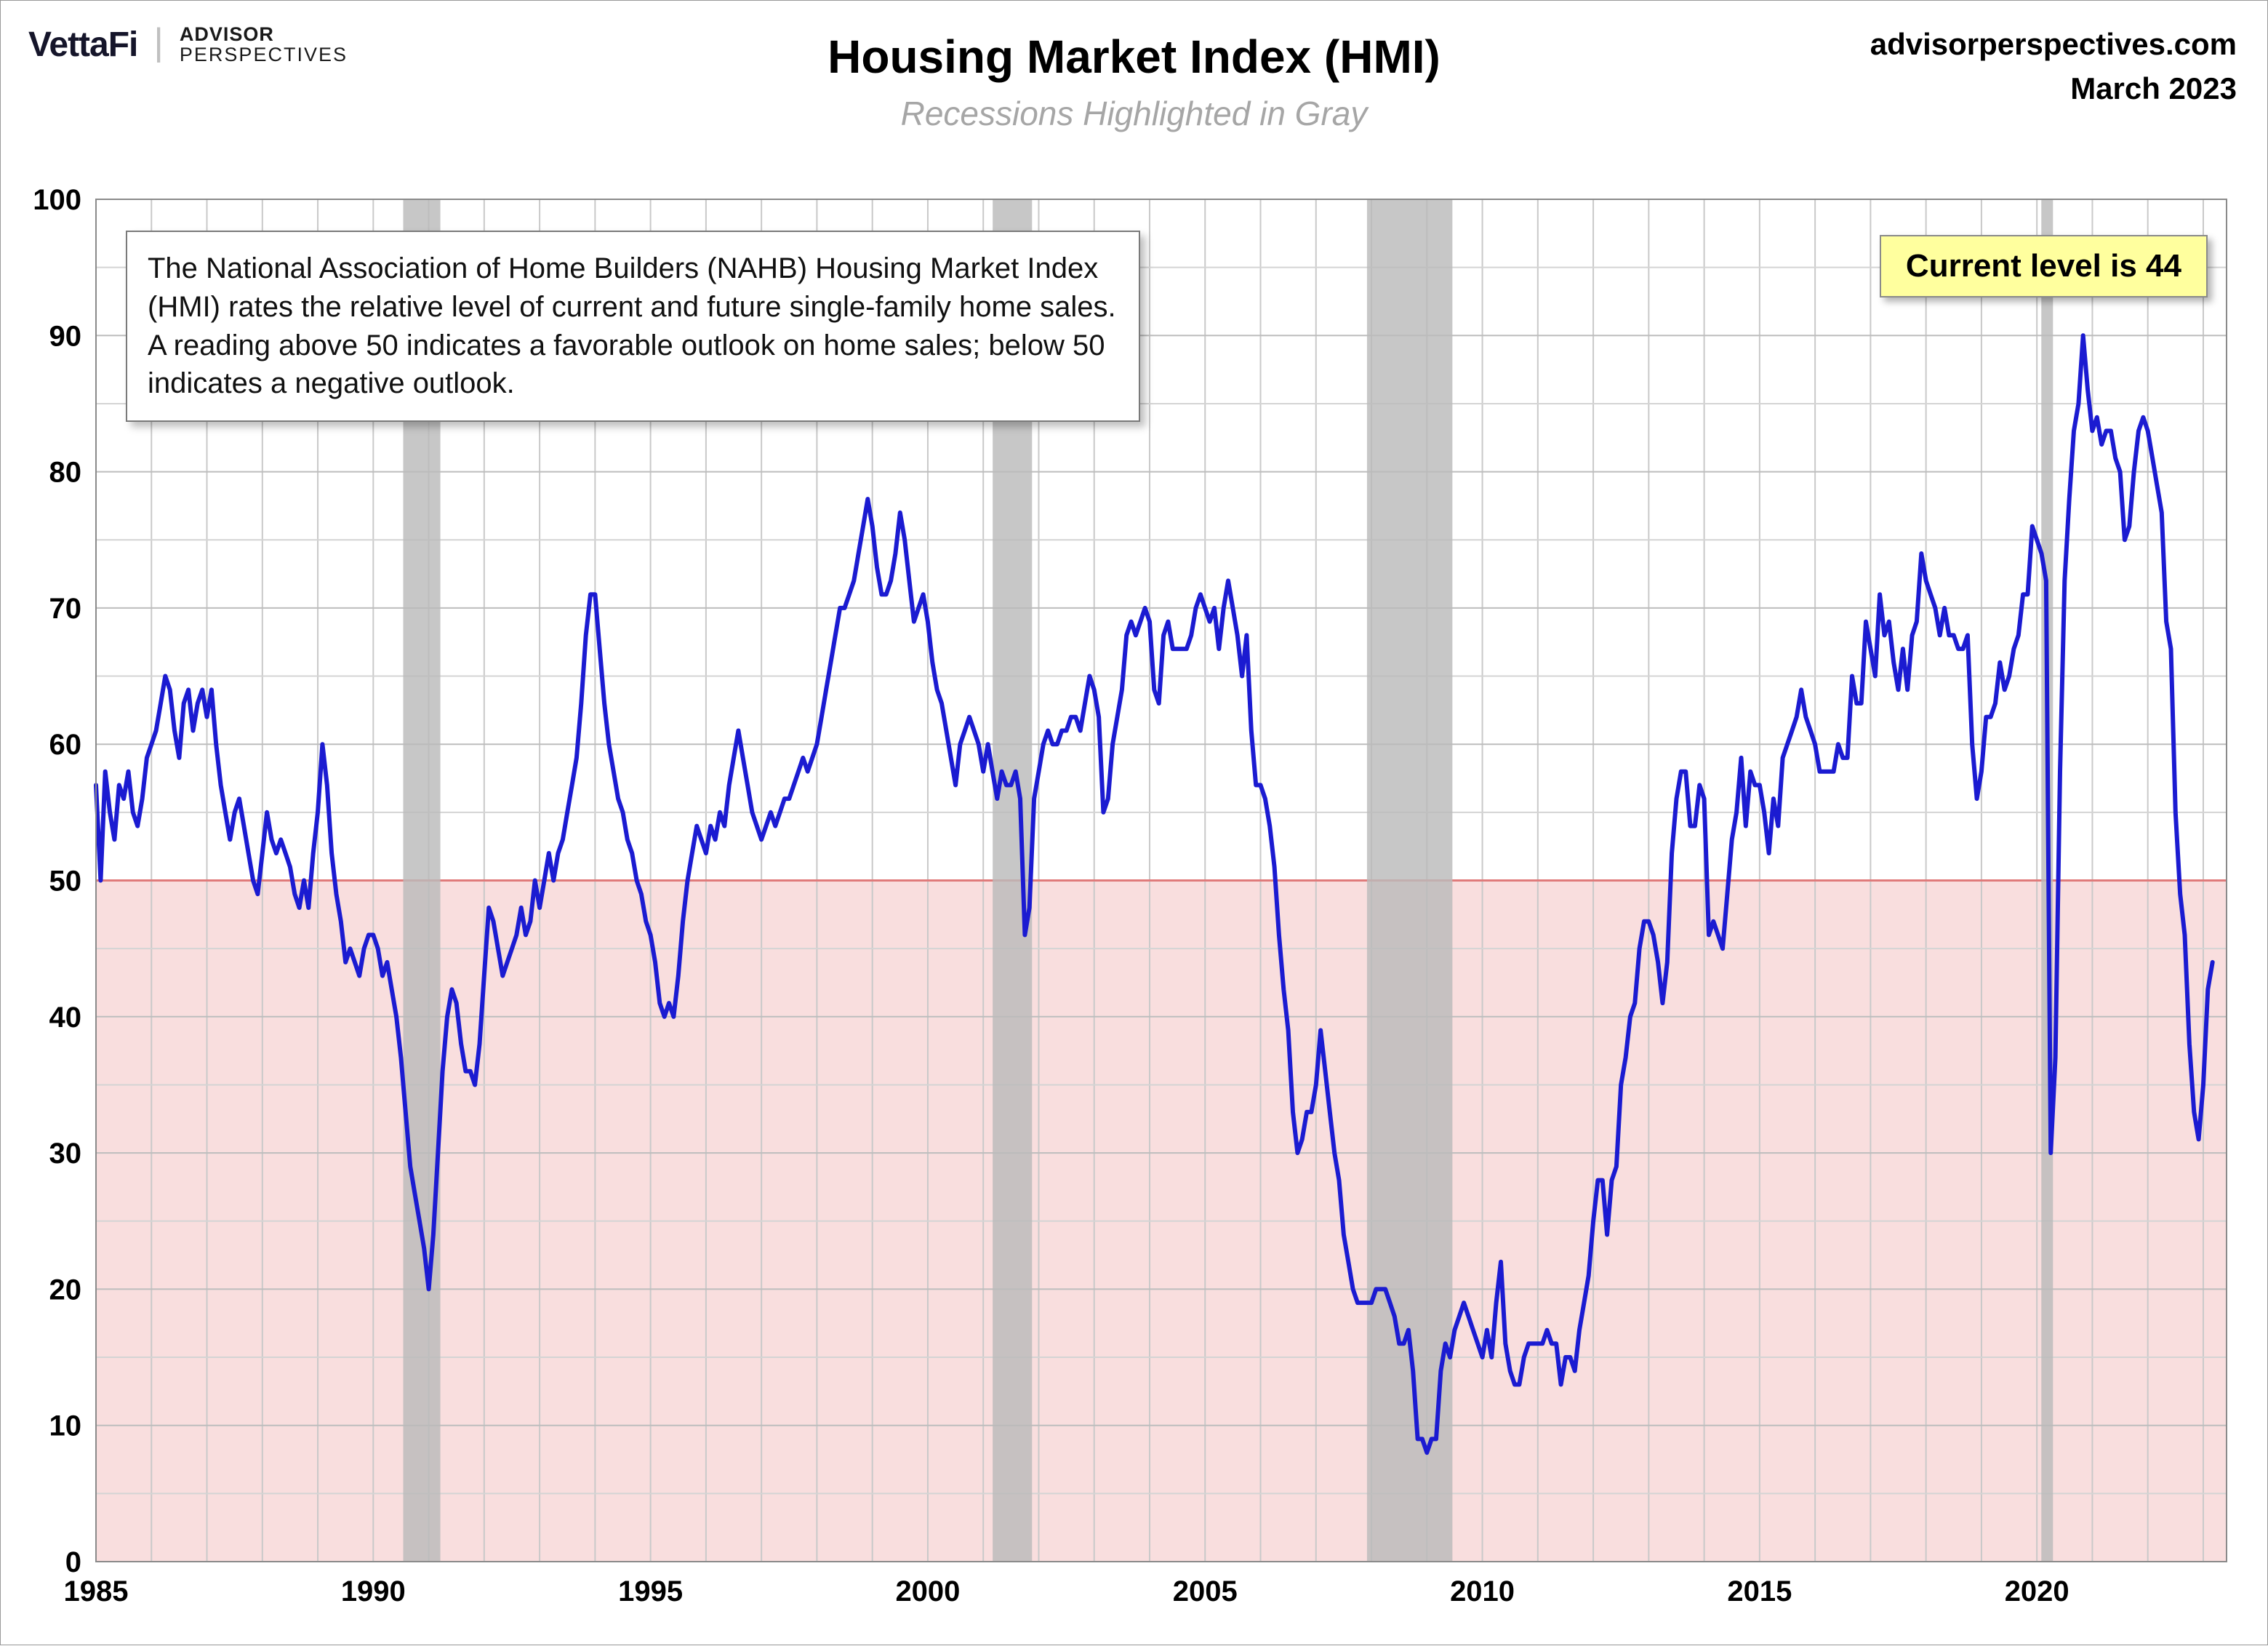 This screenshot has width=2268, height=1646. I want to click on current-level-badge: Current level is 44, so click(2043, 266).